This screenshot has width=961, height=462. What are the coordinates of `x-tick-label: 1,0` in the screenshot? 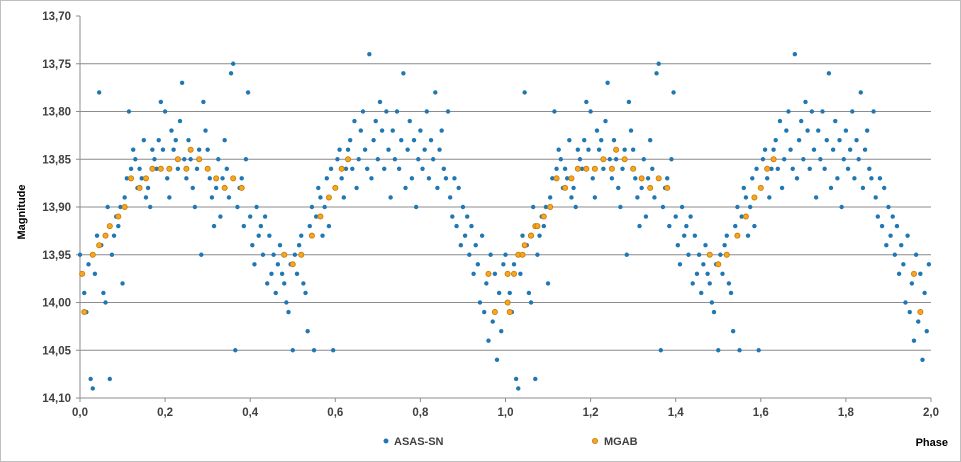 It's located at (506, 413).